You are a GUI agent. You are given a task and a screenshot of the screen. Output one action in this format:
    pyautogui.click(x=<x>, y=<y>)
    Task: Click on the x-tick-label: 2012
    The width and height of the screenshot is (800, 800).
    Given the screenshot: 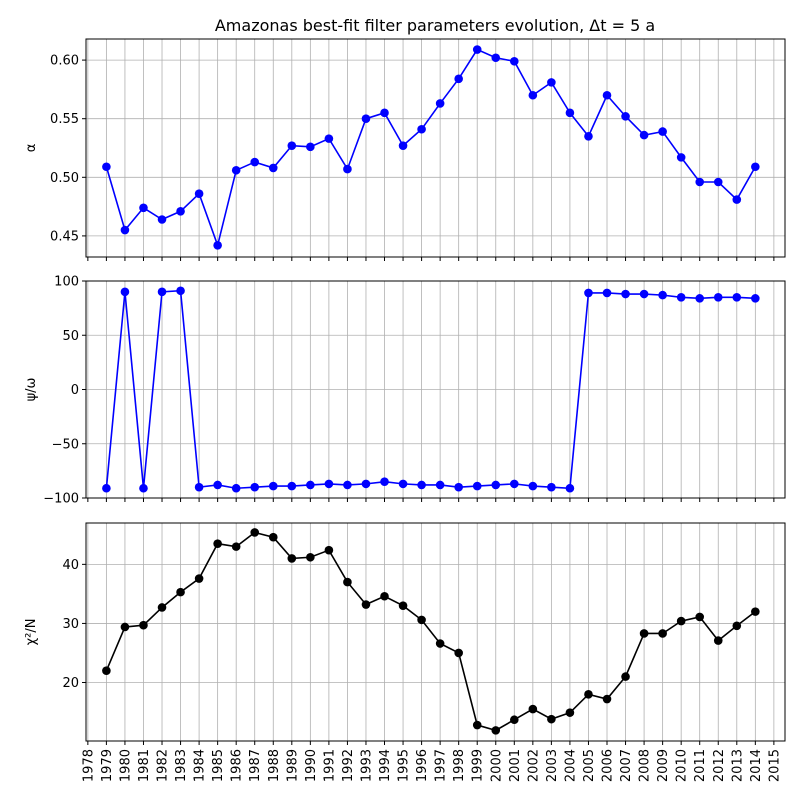 What is the action you would take?
    pyautogui.click(x=719, y=765)
    